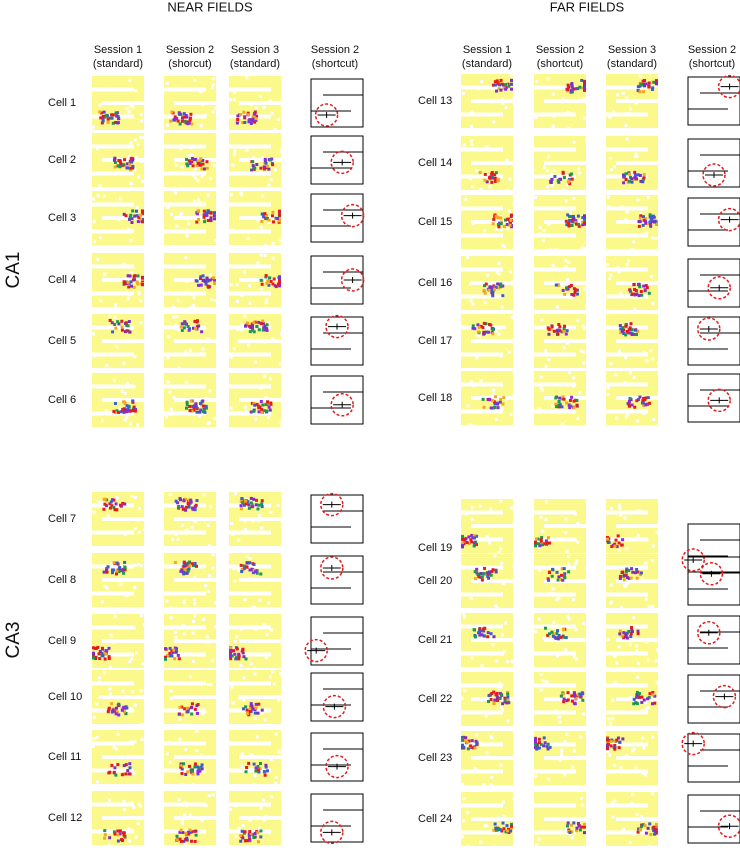  I want to click on field-circle, so click(352, 215).